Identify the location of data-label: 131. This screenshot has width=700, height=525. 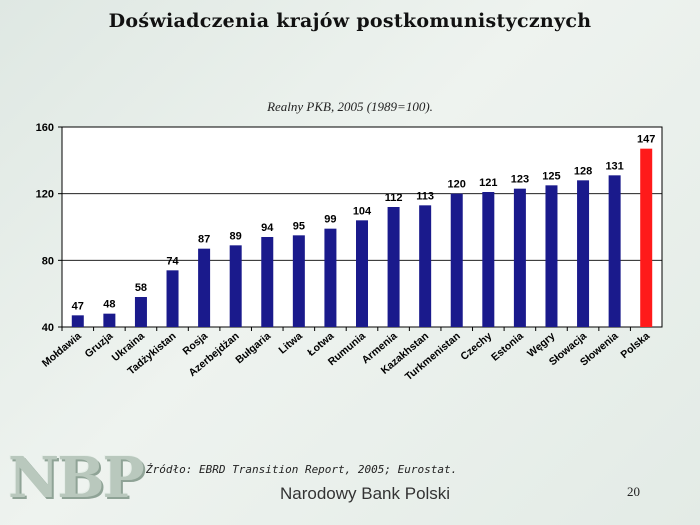
(614, 166).